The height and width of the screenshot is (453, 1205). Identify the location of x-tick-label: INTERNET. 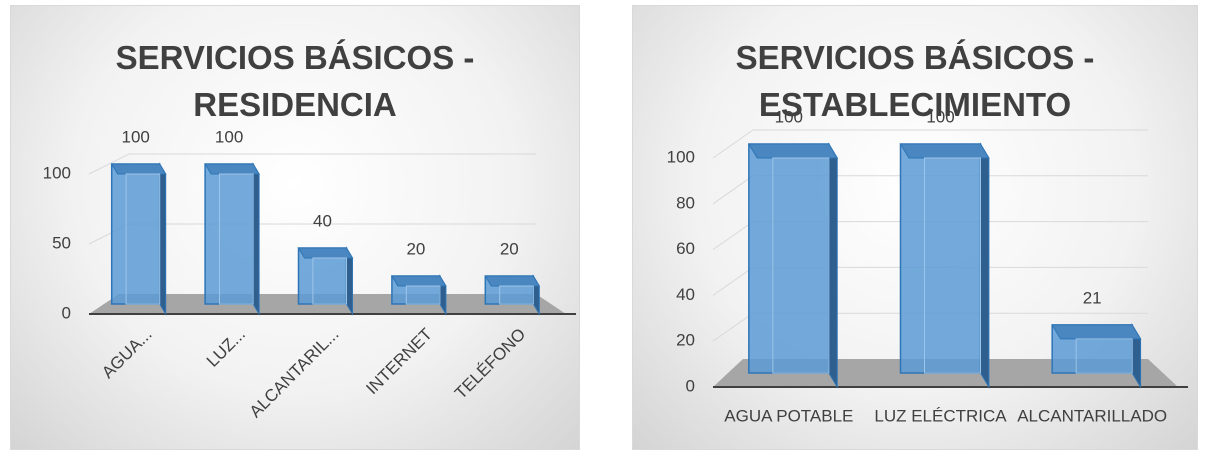
(399, 362).